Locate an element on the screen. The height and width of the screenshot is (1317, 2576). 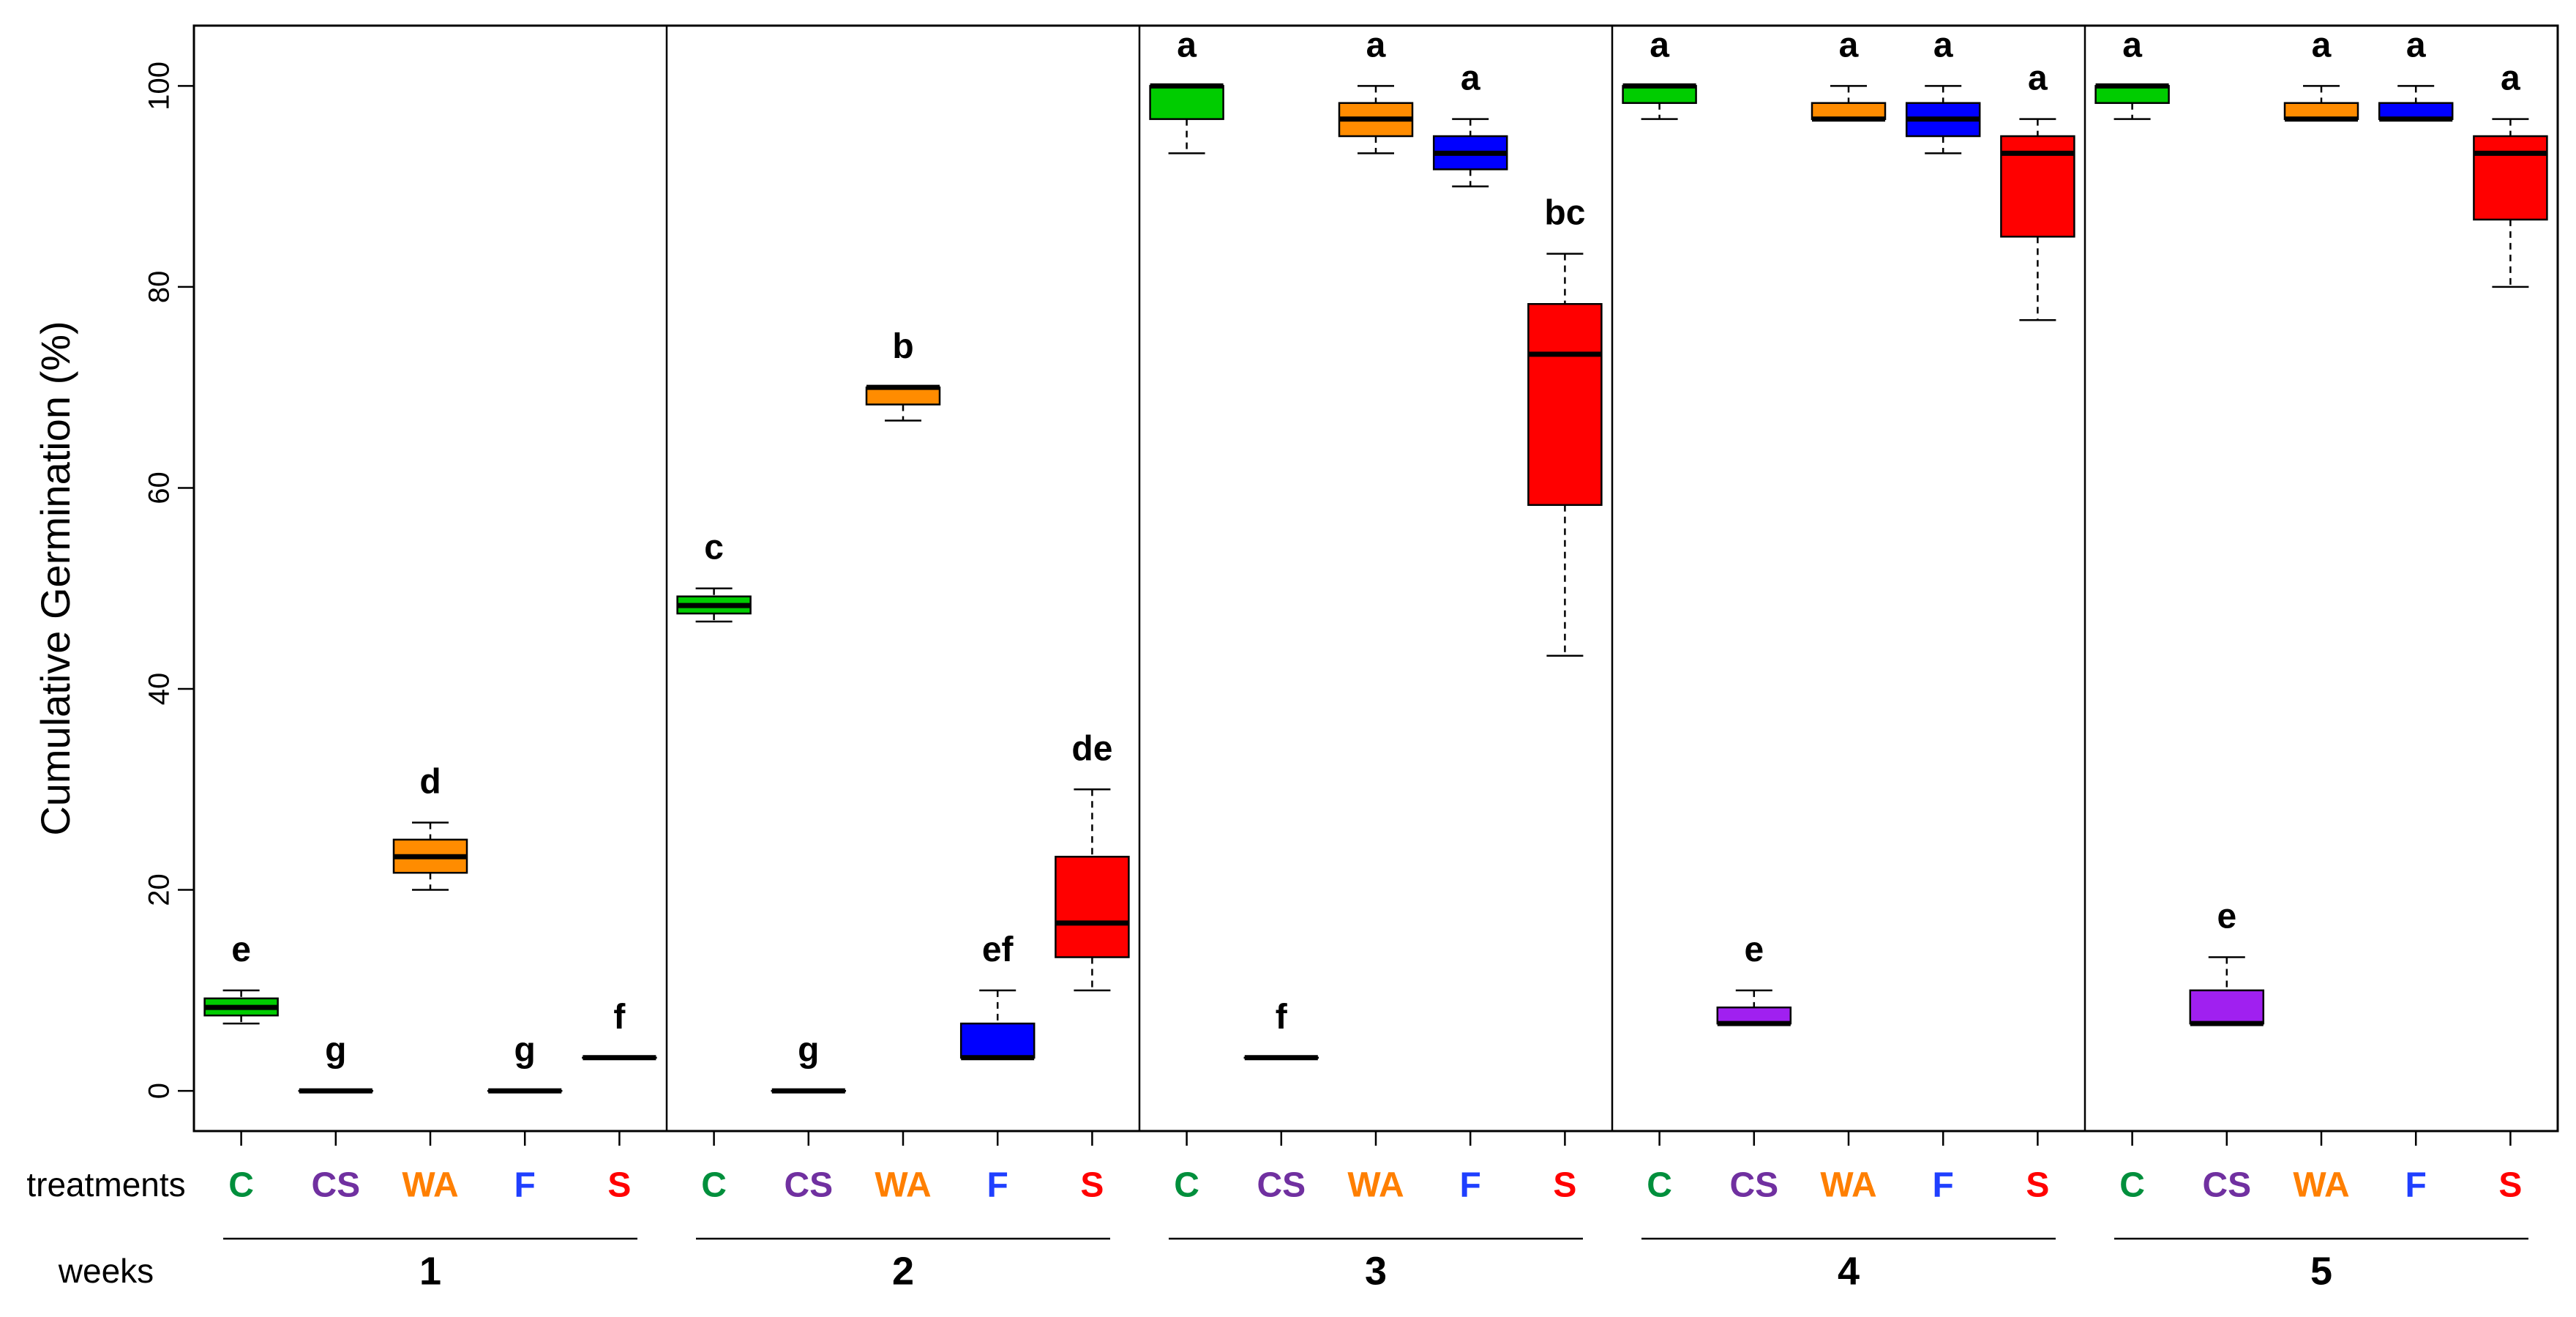
y-tick-label: 0 is located at coordinates (159, 1091).